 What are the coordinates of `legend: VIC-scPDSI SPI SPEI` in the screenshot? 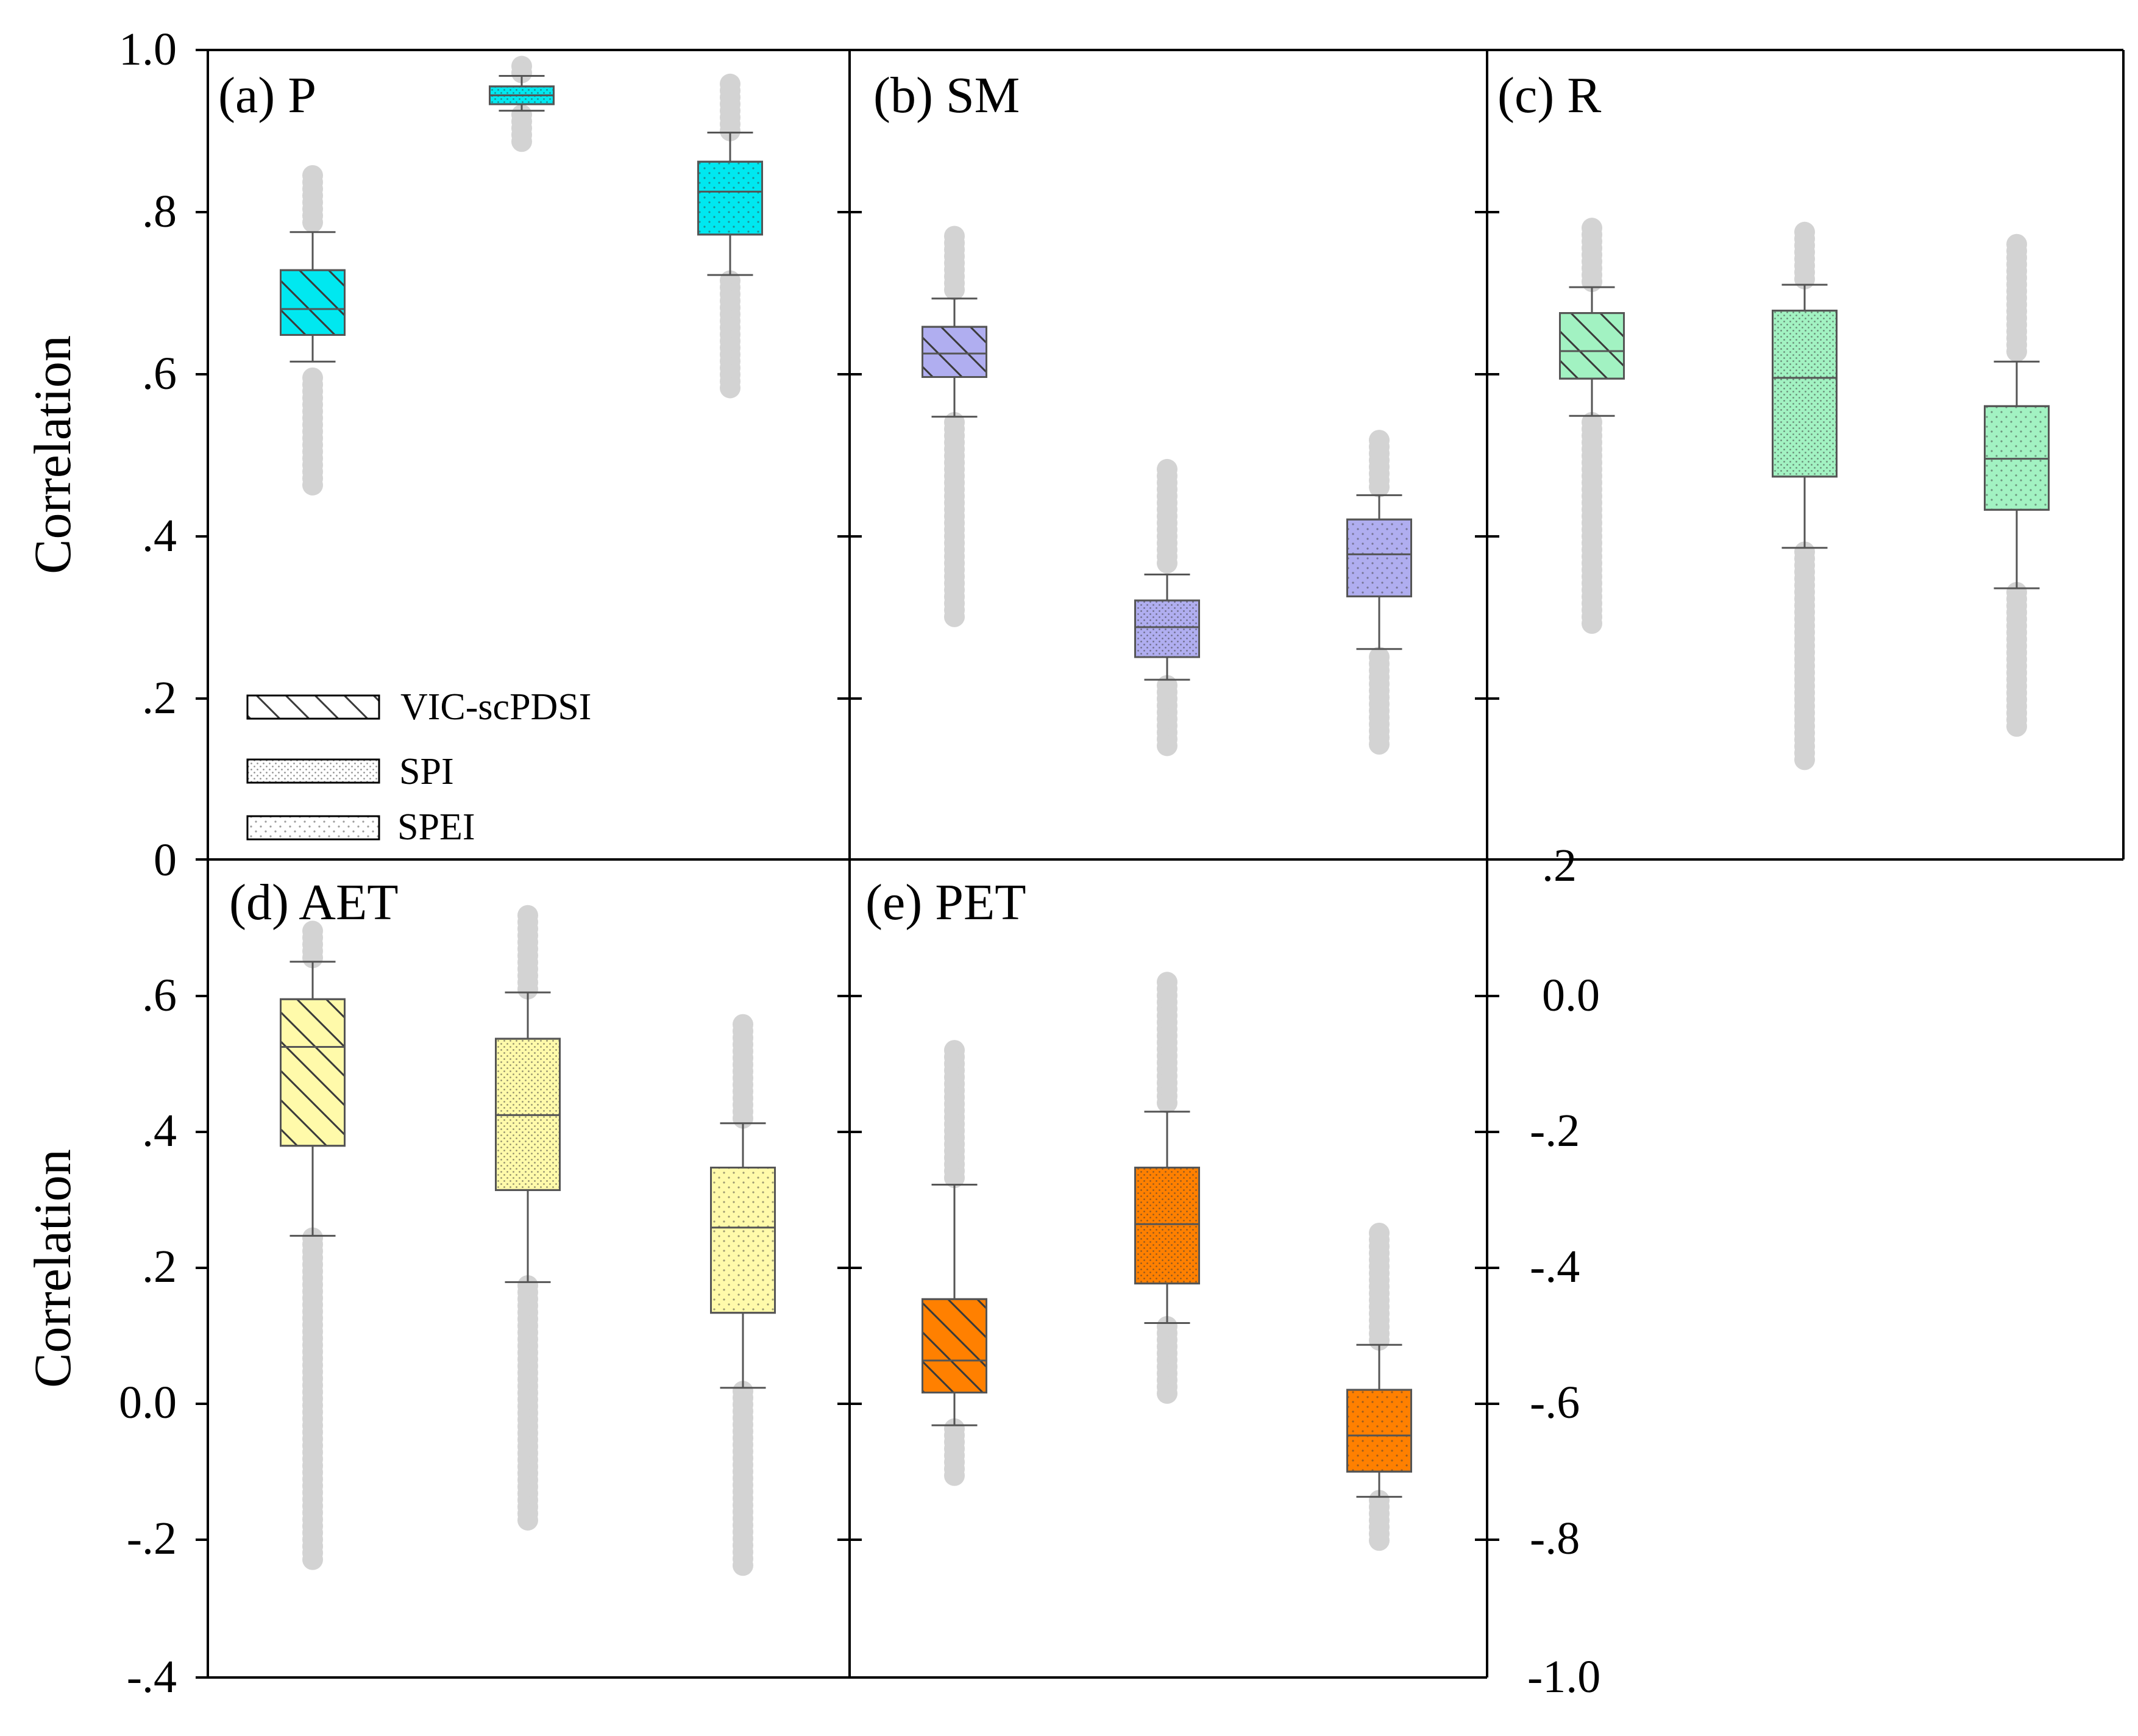 It's located at (418, 767).